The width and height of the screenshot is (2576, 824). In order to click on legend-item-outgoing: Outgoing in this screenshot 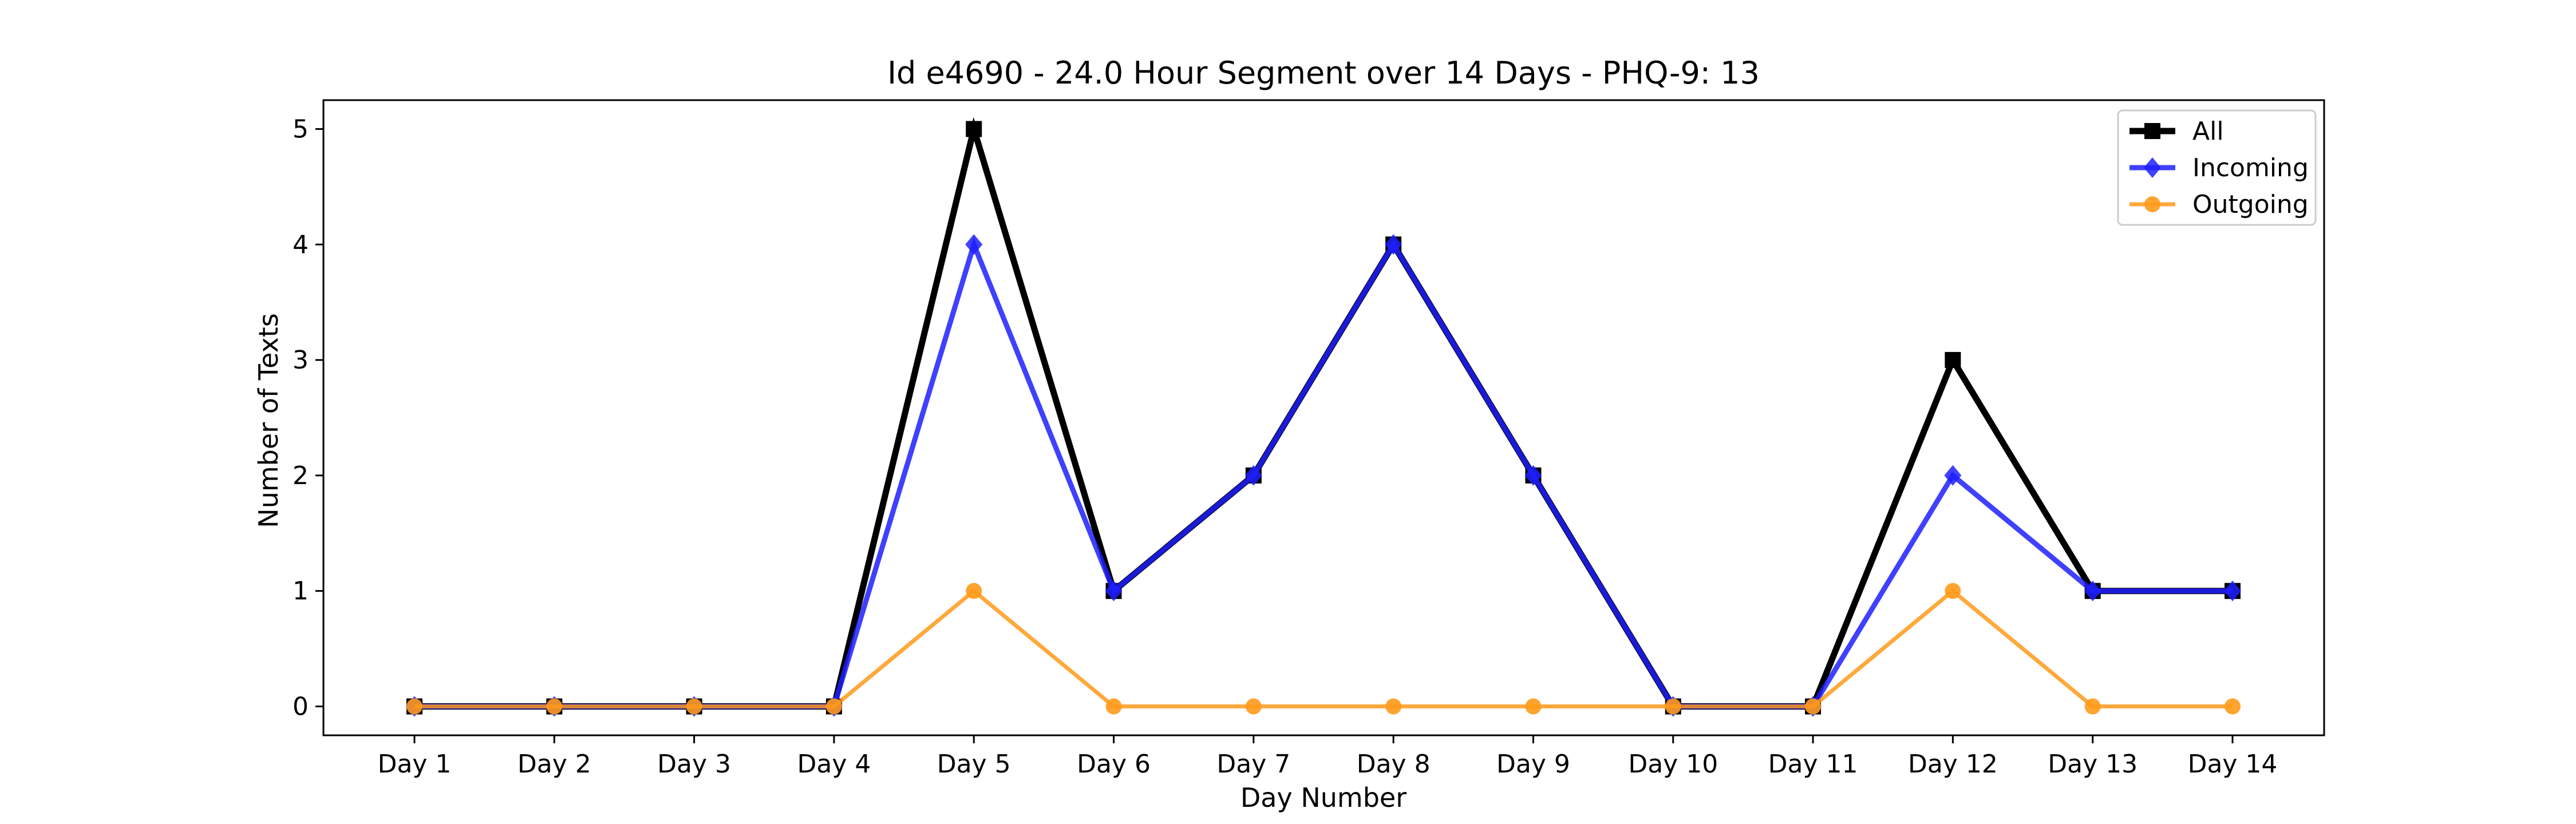, I will do `click(2219, 204)`.